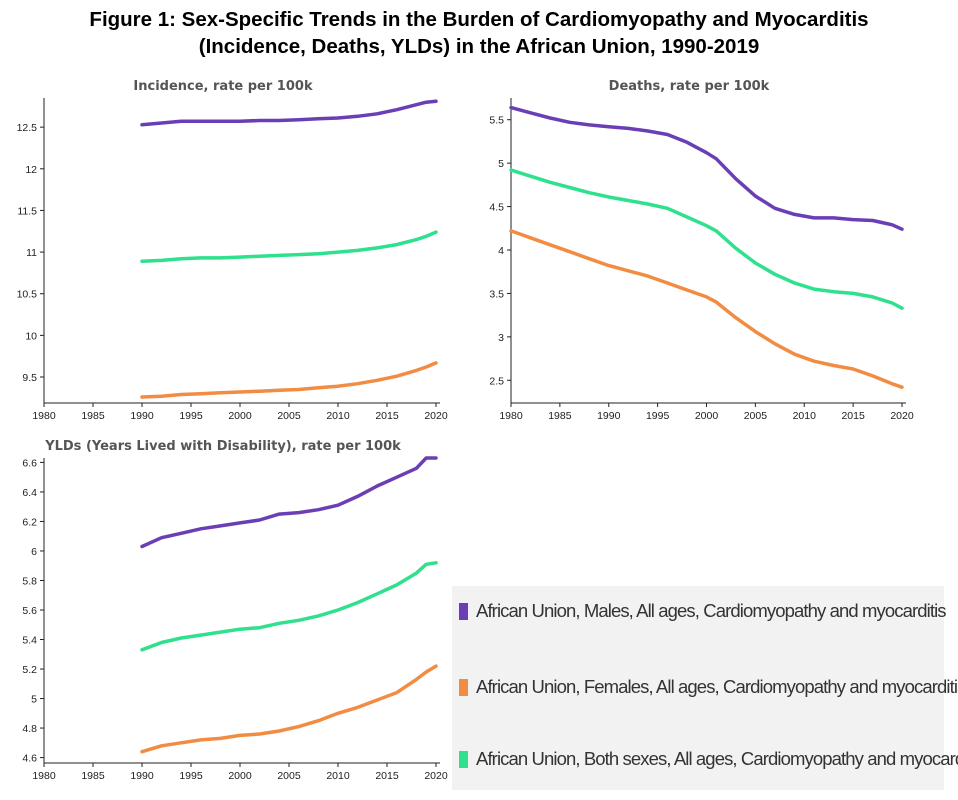  What do you see at coordinates (93, 416) in the screenshot?
I see `incidence-x-tick-label: 1985` at bounding box center [93, 416].